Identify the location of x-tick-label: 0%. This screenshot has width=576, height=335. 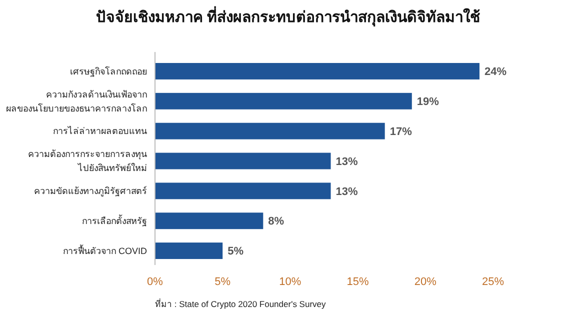
(155, 282).